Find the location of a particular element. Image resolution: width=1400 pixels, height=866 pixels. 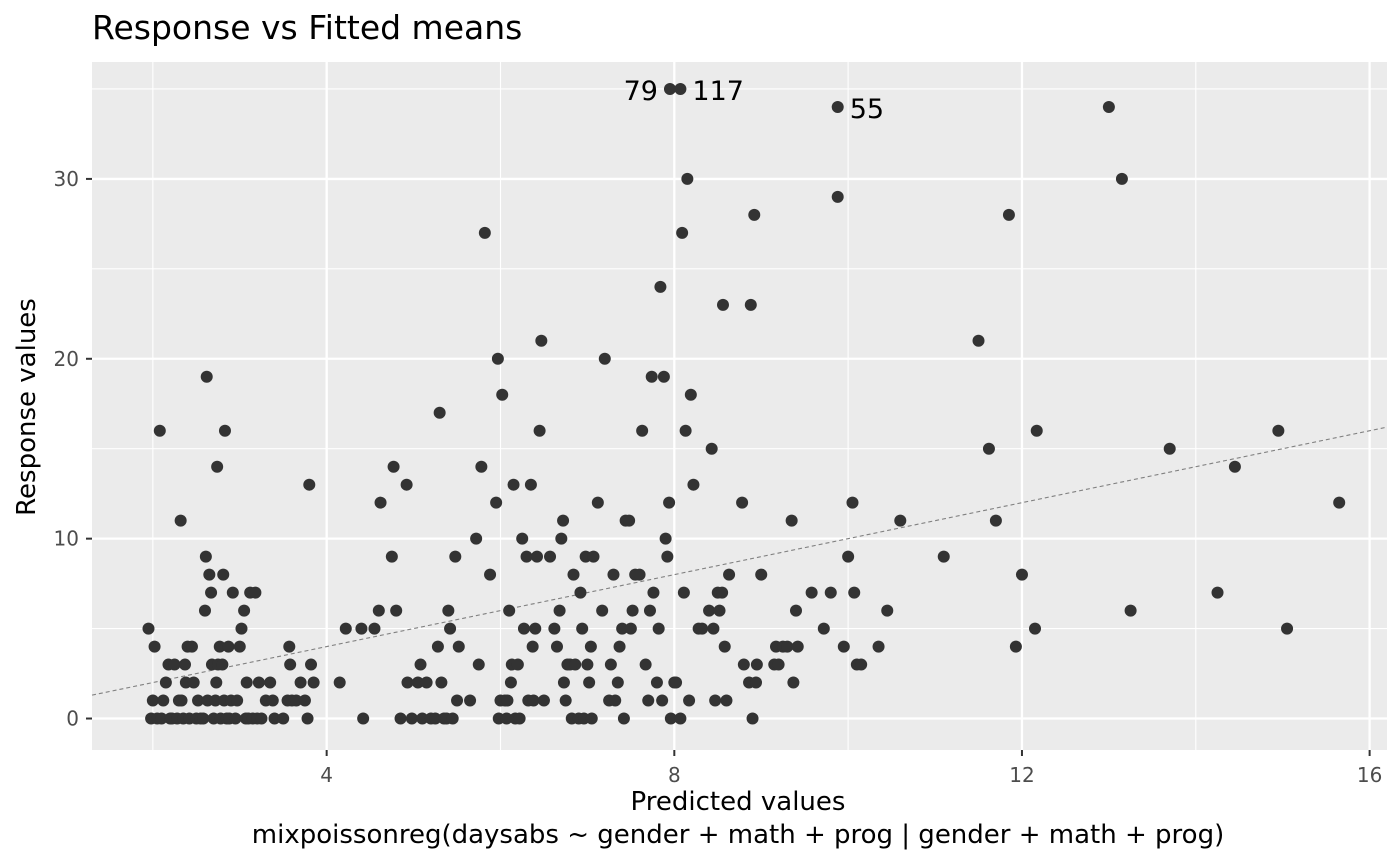

y-tick-label: 10 is located at coordinates (66, 539).